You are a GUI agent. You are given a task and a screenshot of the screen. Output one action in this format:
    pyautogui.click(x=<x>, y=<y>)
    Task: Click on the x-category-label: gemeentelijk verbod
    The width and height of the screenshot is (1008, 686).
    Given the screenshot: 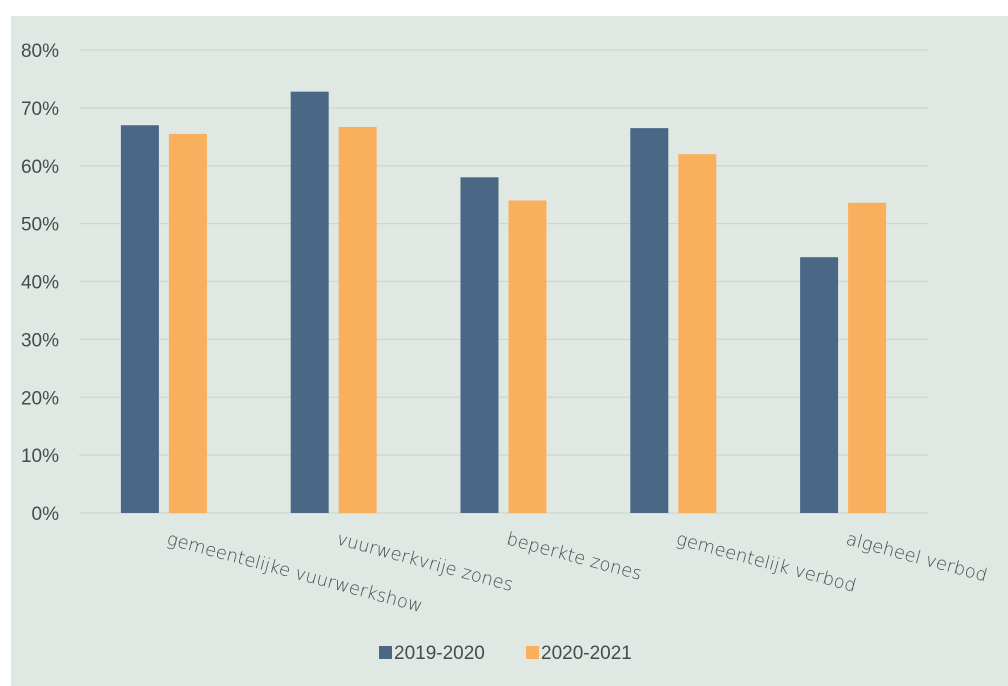 What is the action you would take?
    pyautogui.click(x=766, y=563)
    